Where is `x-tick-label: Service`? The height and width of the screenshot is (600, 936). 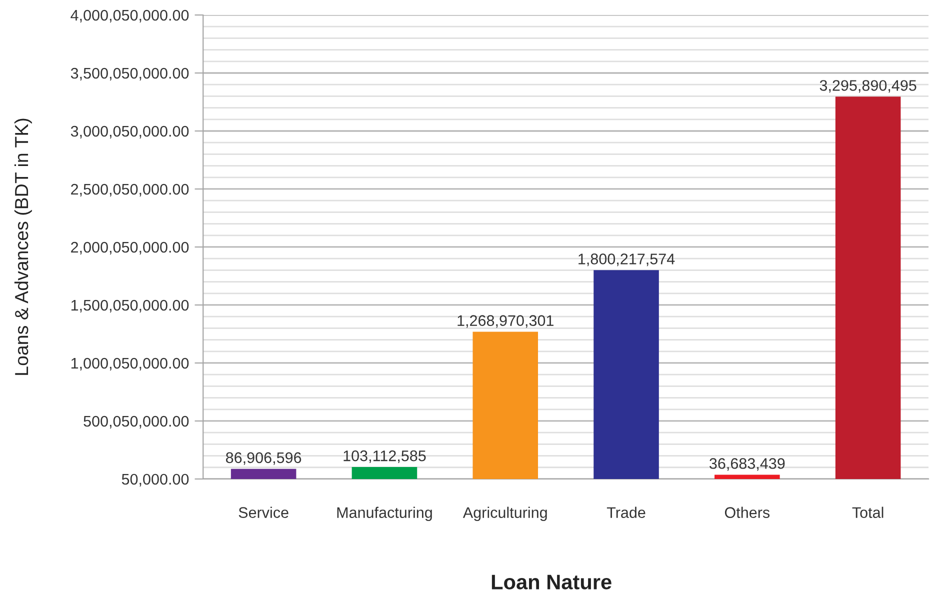 x-tick-label: Service is located at coordinates (263, 512).